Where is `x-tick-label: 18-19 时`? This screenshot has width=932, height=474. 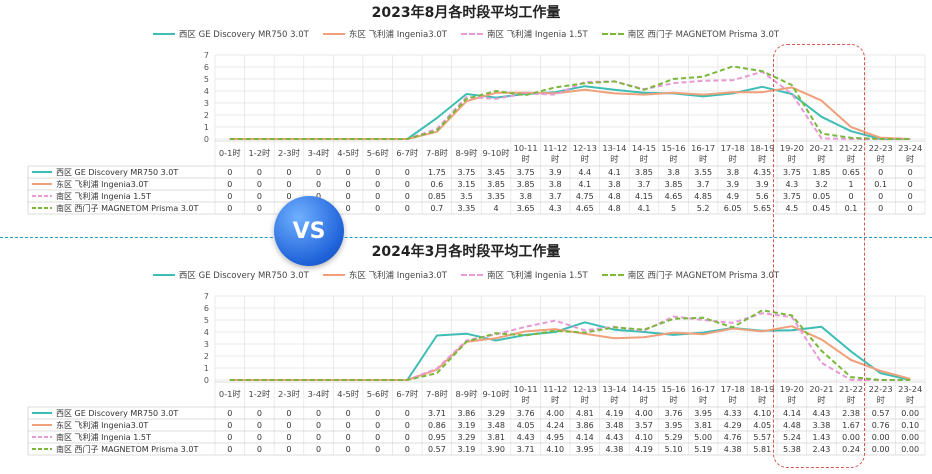 x-tick-label: 18-19 时 is located at coordinates (762, 394).